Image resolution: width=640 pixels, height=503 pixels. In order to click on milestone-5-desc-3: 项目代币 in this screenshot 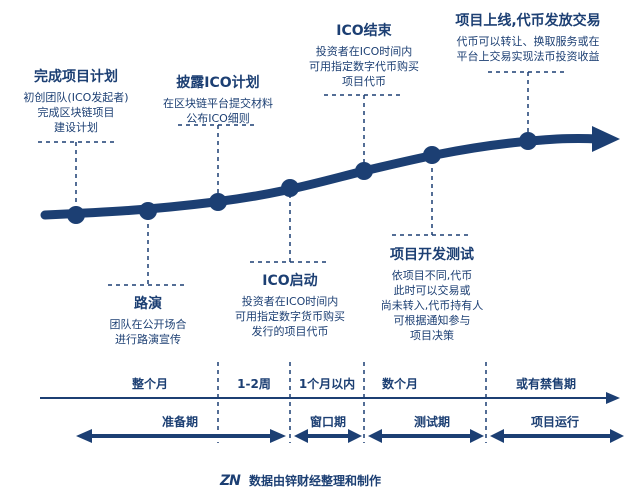, I will do `click(364, 81)`.